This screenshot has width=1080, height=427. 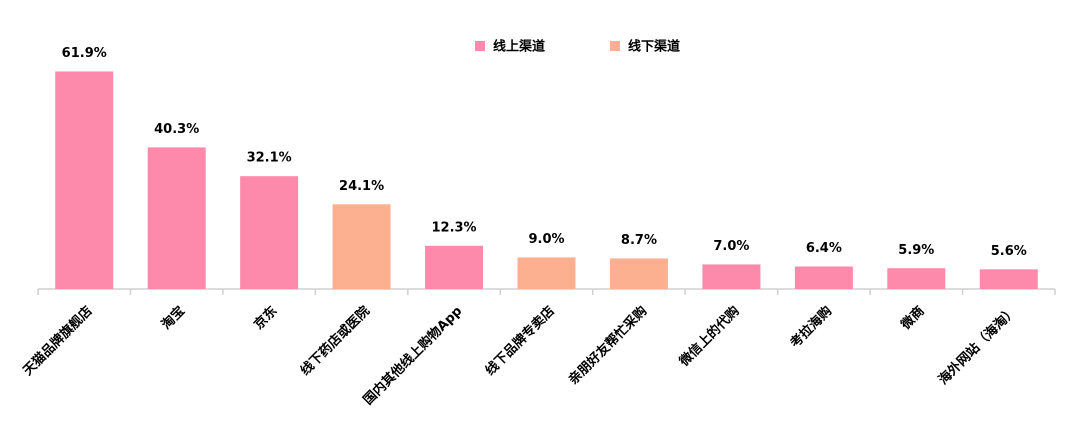 What do you see at coordinates (269, 158) in the screenshot?
I see `value-label: 32.1%` at bounding box center [269, 158].